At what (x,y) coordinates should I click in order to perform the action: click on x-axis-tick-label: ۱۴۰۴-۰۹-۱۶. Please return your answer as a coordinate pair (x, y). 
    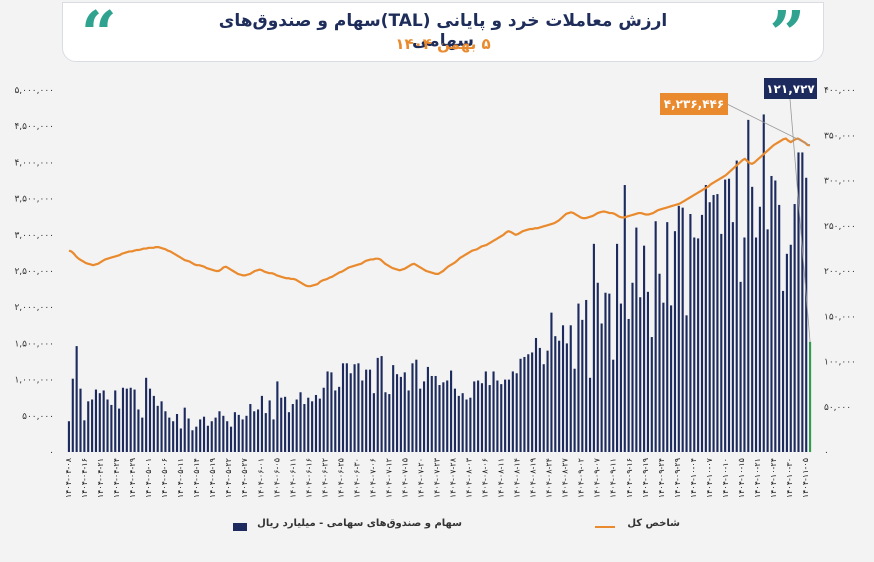
    Looking at the image, I should click on (629, 478).